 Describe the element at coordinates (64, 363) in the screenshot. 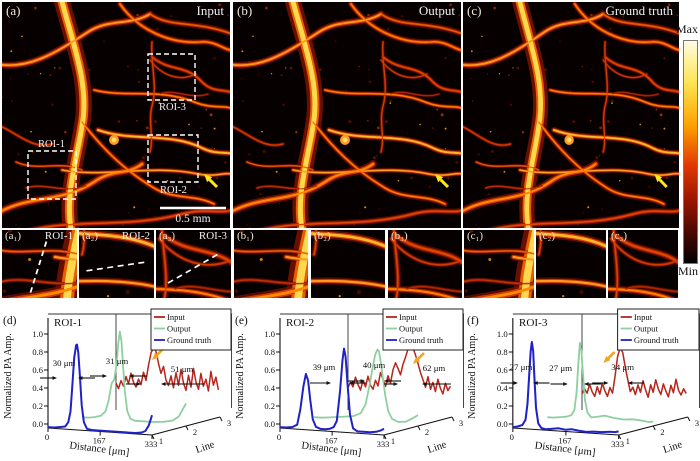

I see `fwhm-label: 30 μm` at that location.